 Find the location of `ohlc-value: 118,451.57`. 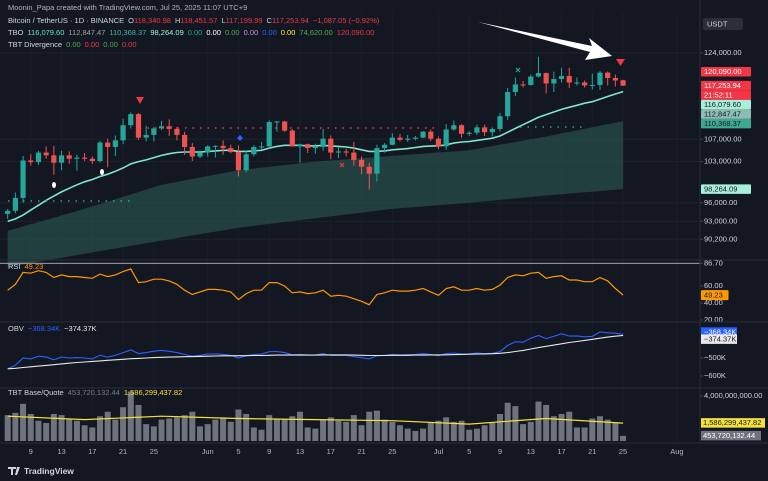

ohlc-value: 118,451.57 is located at coordinates (198, 20).